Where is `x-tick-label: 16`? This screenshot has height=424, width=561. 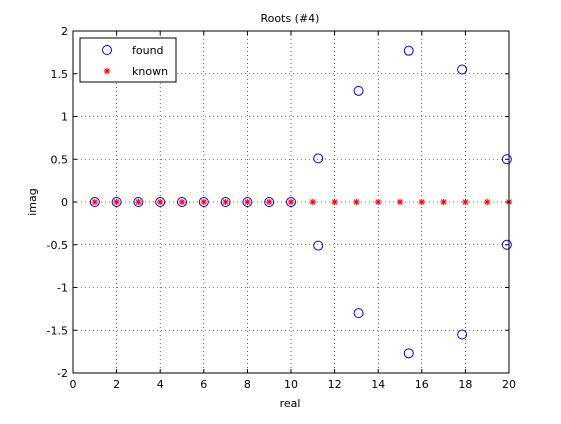 x-tick-label: 16 is located at coordinates (422, 384).